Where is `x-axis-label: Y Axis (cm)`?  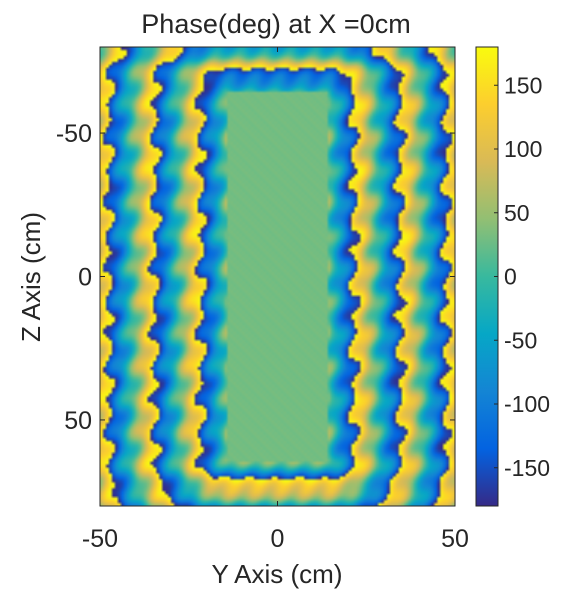 x-axis-label: Y Axis (cm) is located at coordinates (277, 574).